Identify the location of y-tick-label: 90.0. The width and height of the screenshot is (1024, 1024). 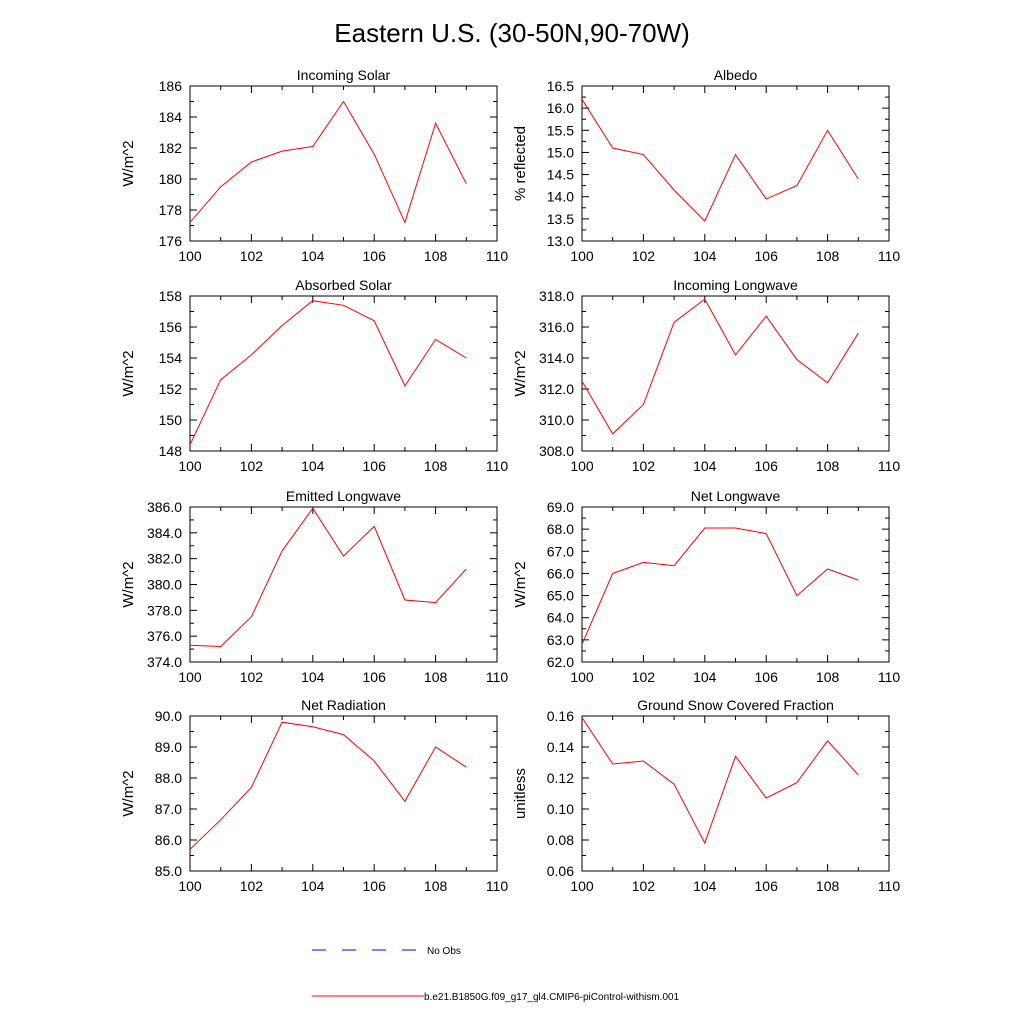
(168, 716).